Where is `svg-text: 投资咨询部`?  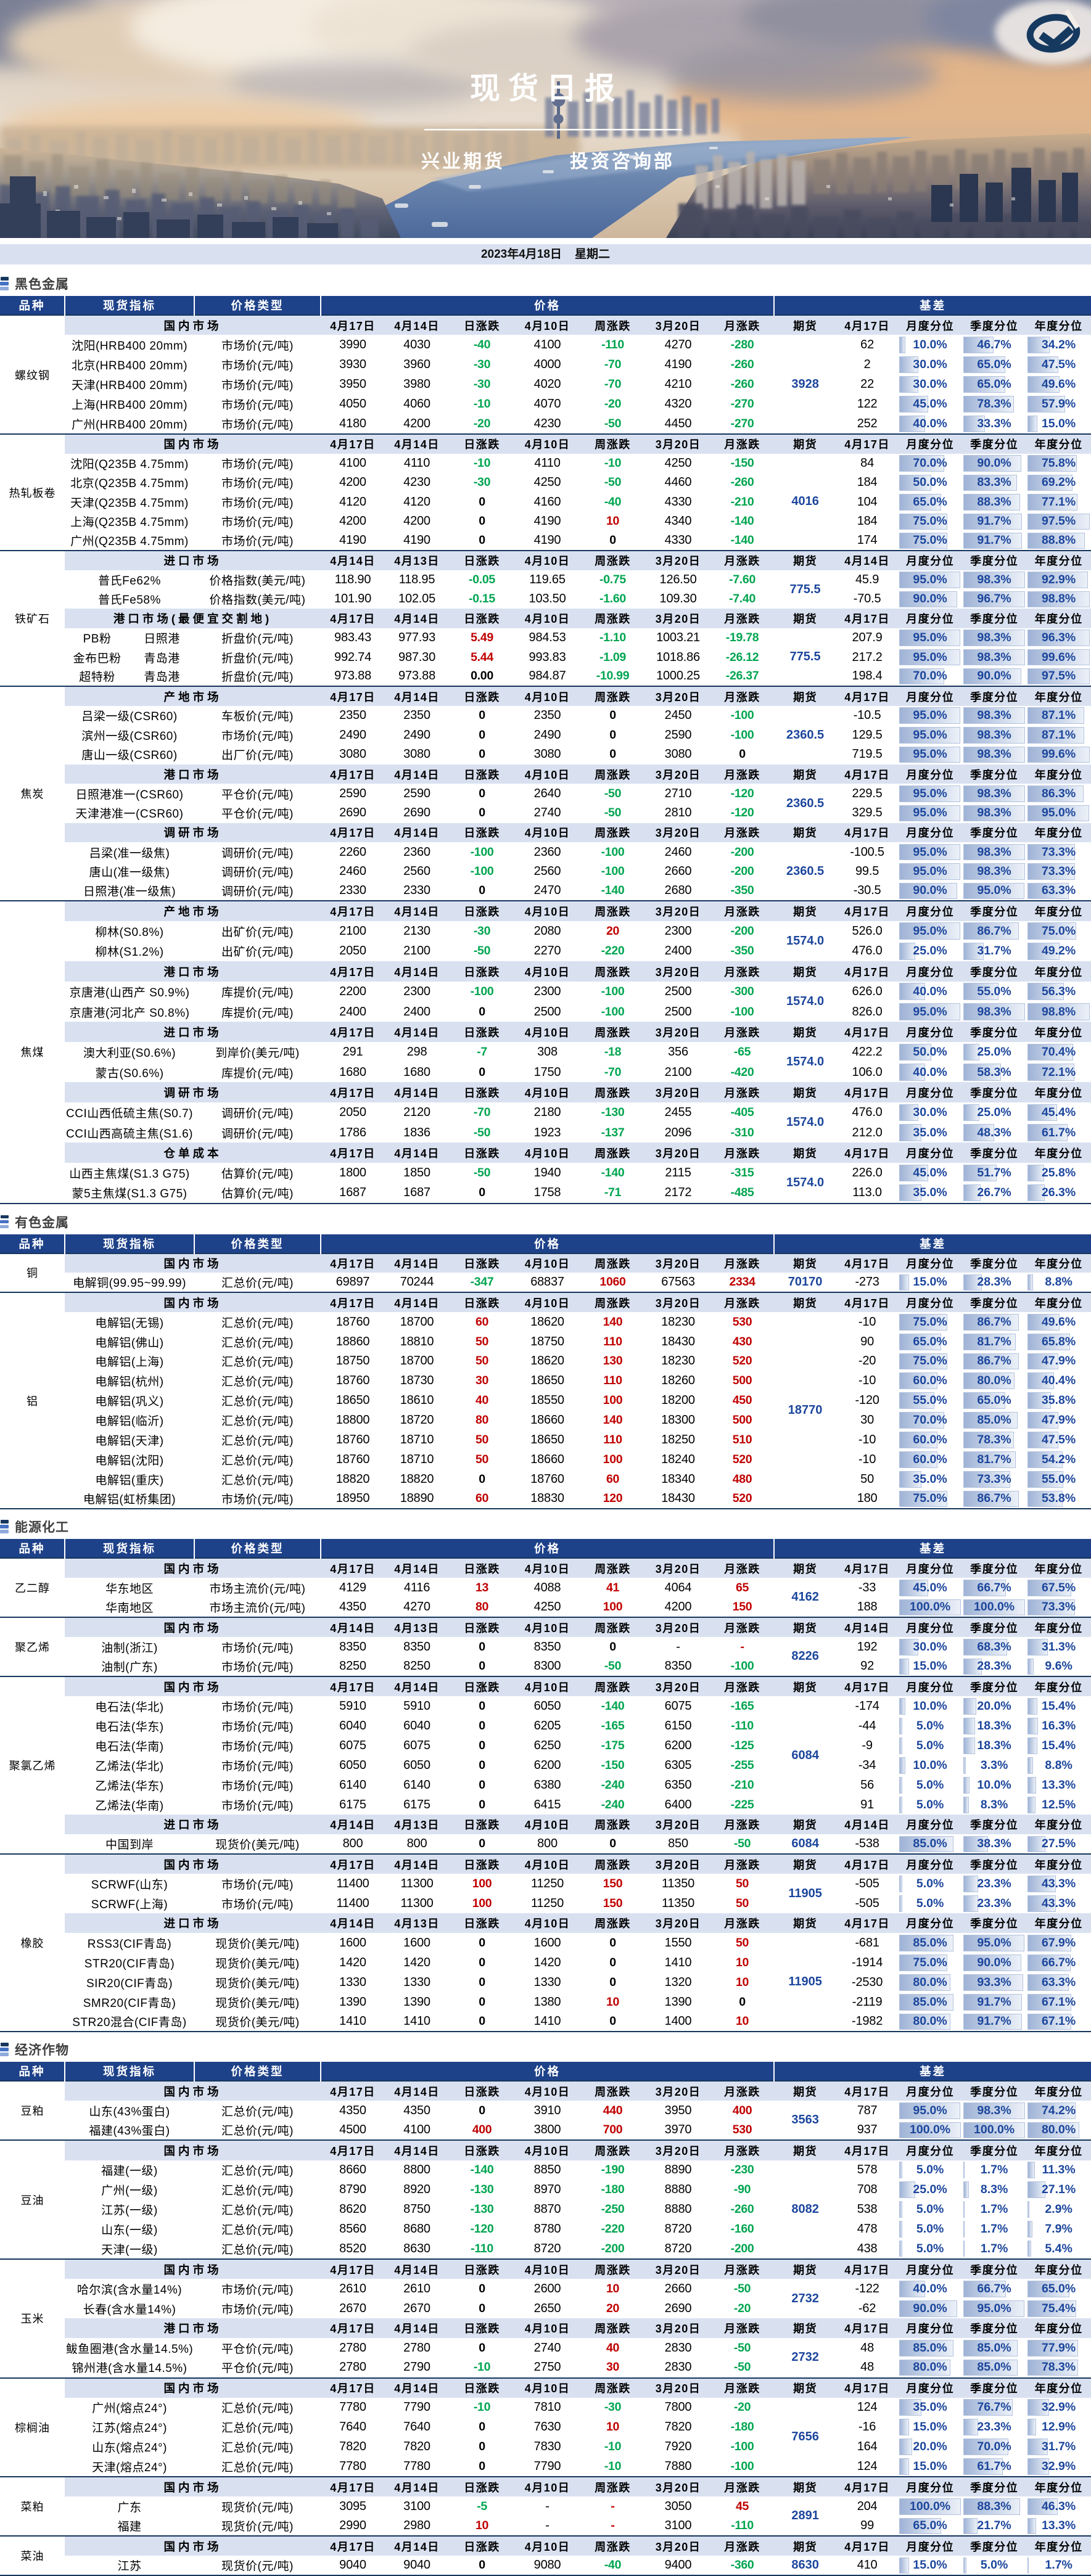
svg-text: 投资咨询部 is located at coordinates (622, 161).